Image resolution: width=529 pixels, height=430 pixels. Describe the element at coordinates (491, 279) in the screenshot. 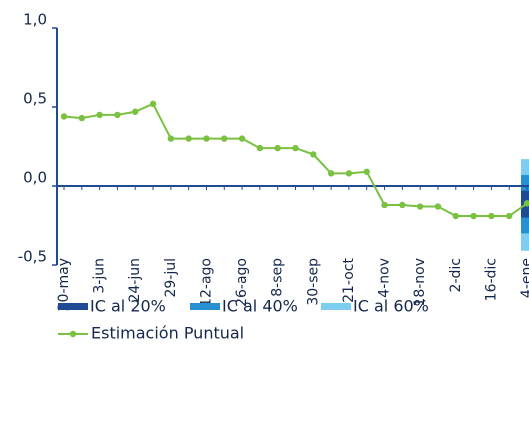

I see `x-tick-label: 16-dic` at that location.